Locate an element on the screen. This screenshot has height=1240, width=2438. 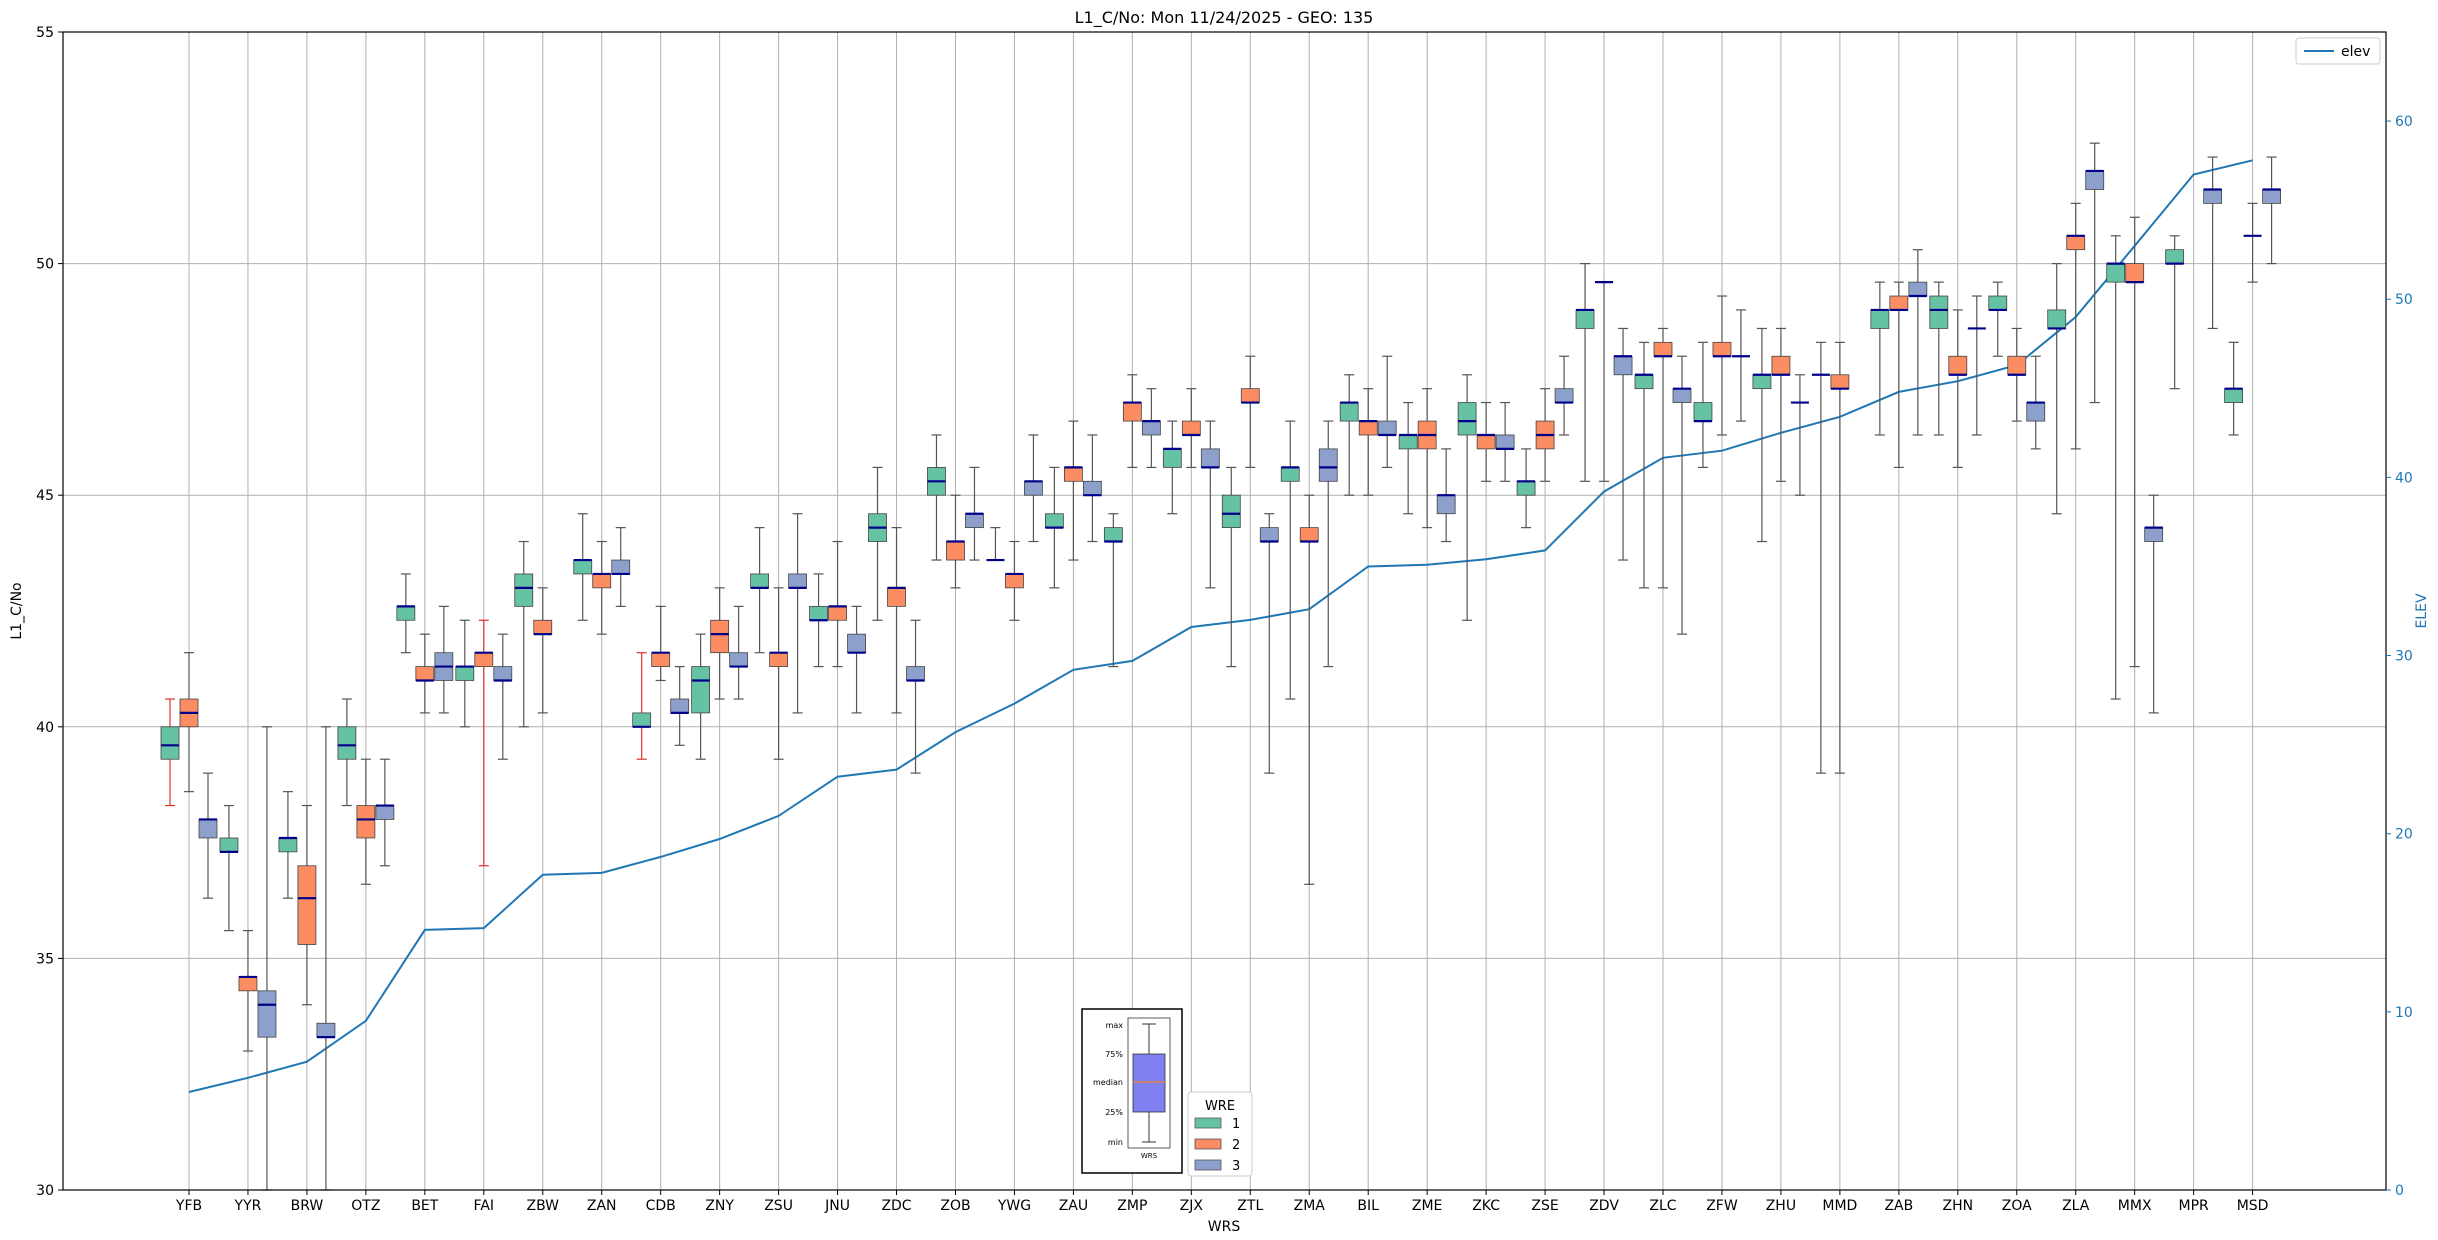
x-tick-label-zma: ZMA is located at coordinates (1310, 1206).